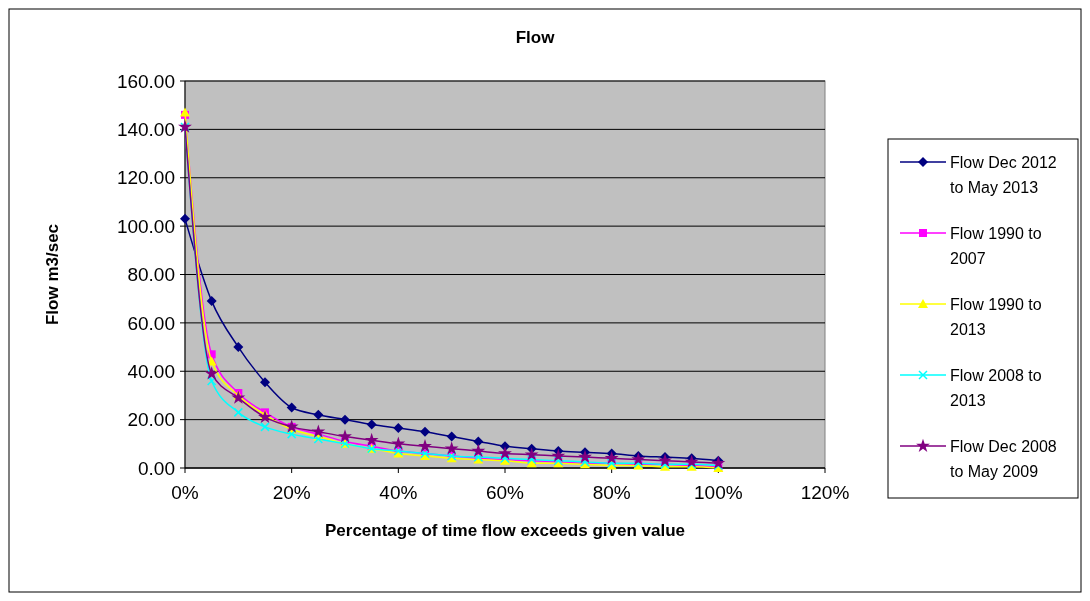  Describe the element at coordinates (151, 371) in the screenshot. I see `y-tick-label: 40.00` at that location.